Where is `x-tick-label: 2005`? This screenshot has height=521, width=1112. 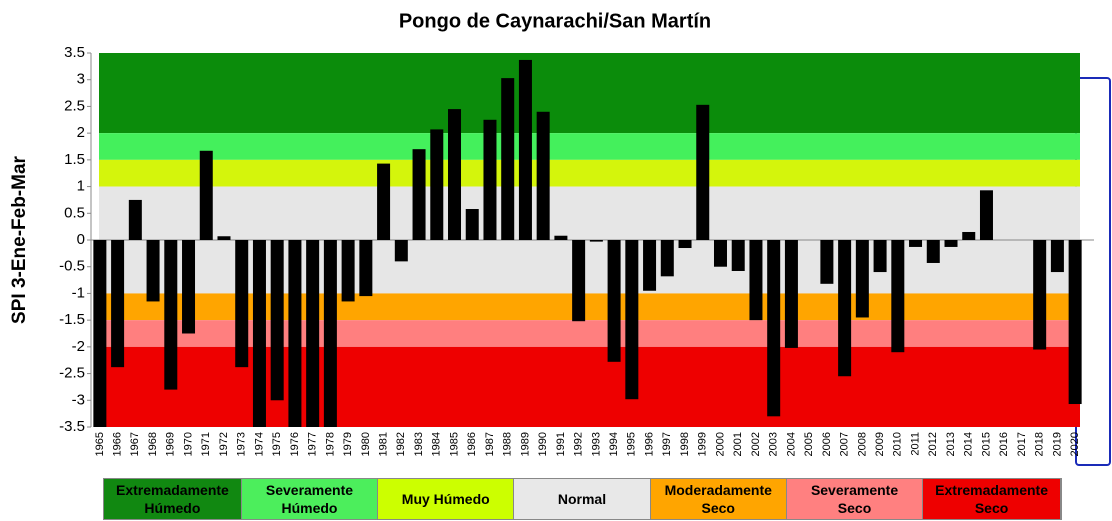 x-tick-label: 2005 is located at coordinates (809, 444).